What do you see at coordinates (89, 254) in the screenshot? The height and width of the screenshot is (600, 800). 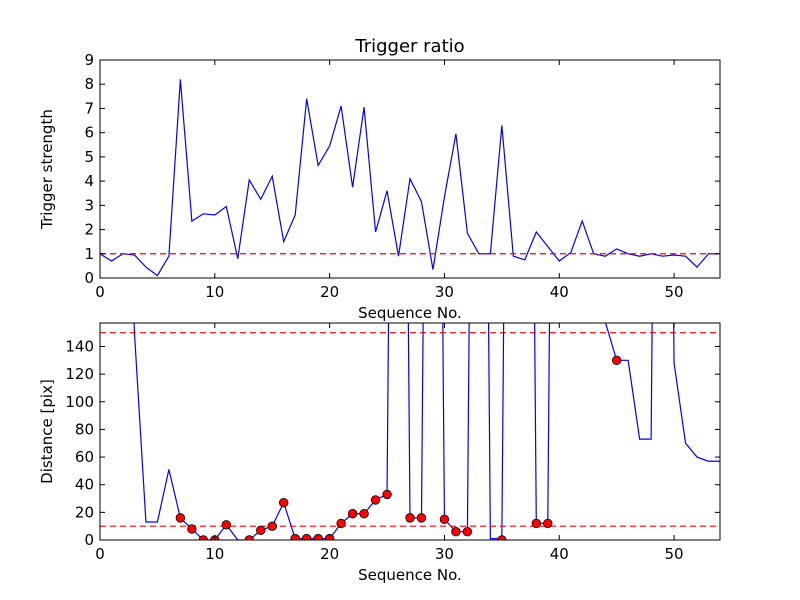 I see `y-tick-label: 1` at bounding box center [89, 254].